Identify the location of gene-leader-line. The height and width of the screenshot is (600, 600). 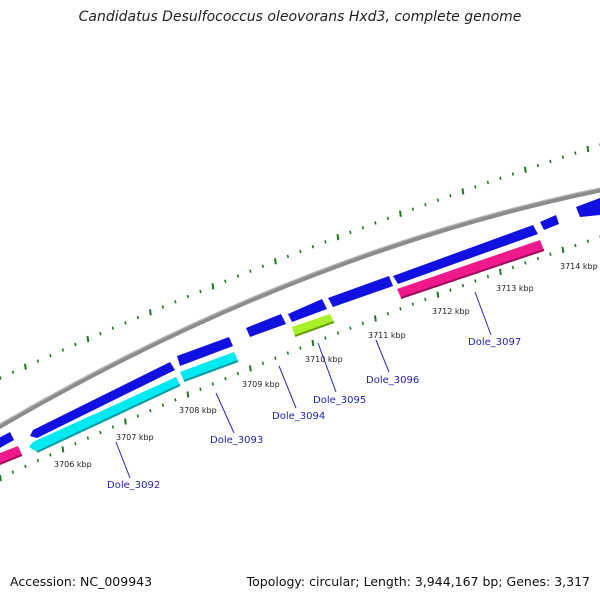
(327, 367).